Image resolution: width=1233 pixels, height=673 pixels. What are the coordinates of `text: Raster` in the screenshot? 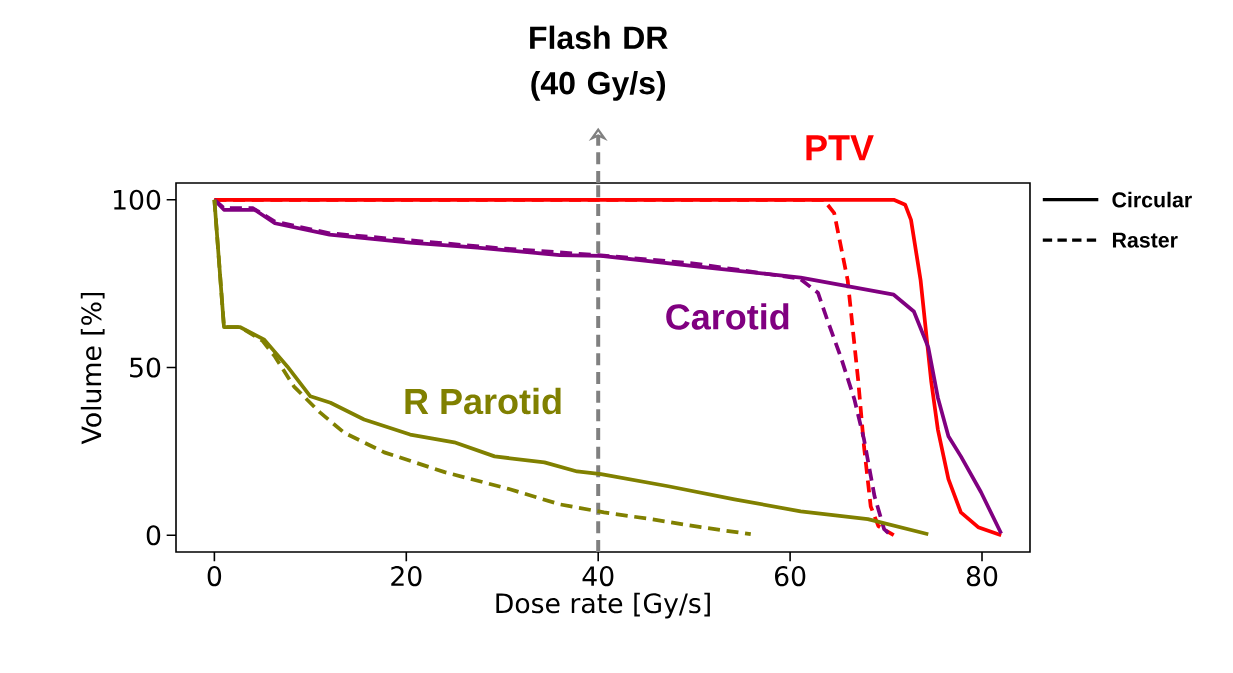 It's located at (1145, 240).